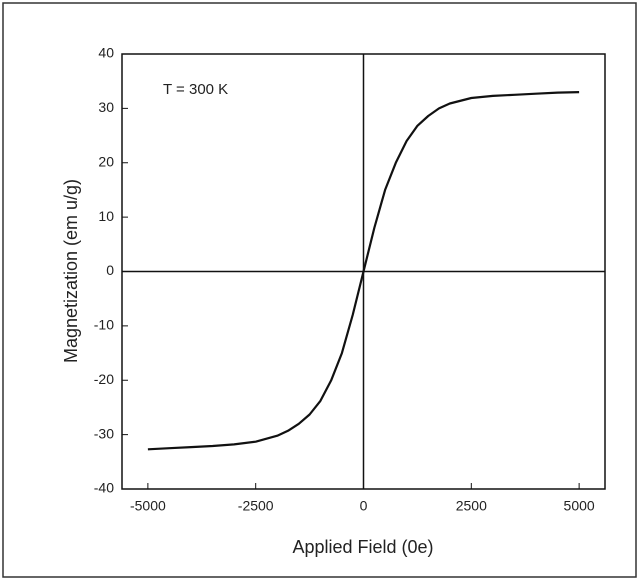 The height and width of the screenshot is (581, 640). I want to click on annotation: T = 300 K, so click(195, 89).